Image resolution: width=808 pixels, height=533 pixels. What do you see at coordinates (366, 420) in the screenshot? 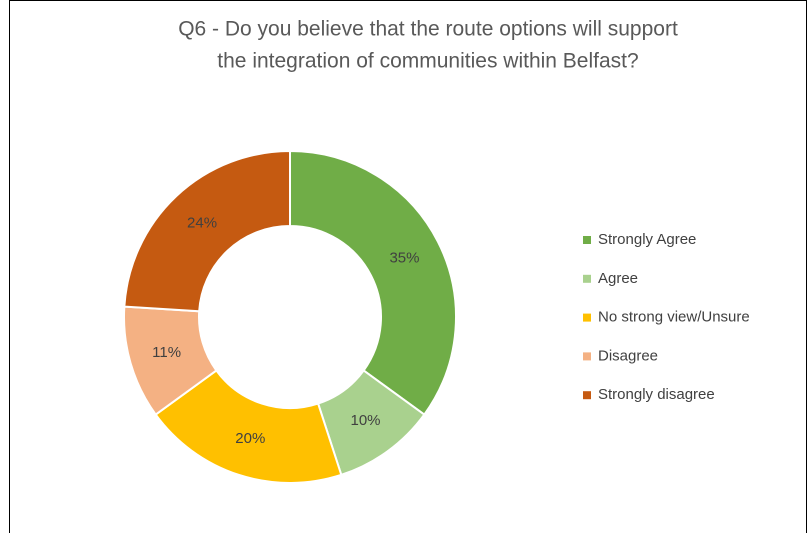
I see `data-label: 10%` at bounding box center [366, 420].